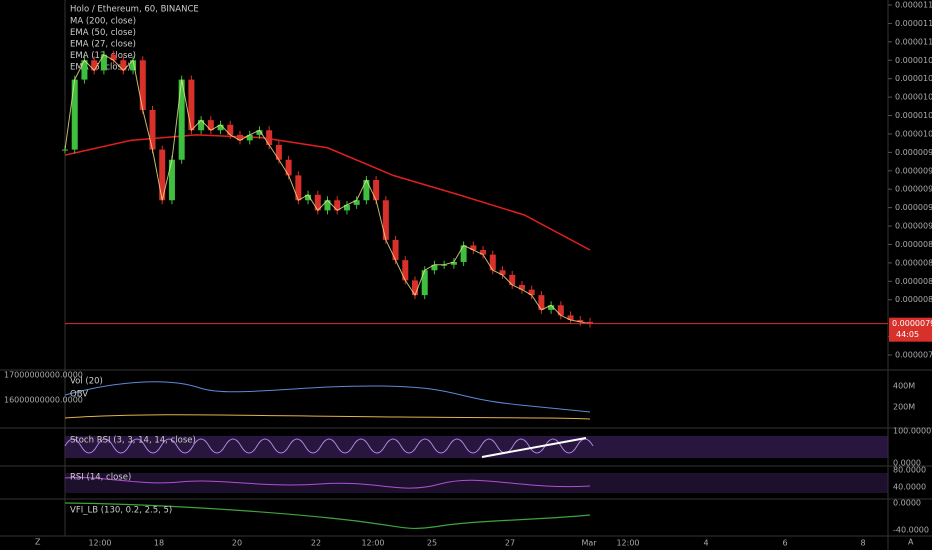 The width and height of the screenshot is (932, 550). Describe the element at coordinates (862, 543) in the screenshot. I see `x-tick-label: 8` at that location.